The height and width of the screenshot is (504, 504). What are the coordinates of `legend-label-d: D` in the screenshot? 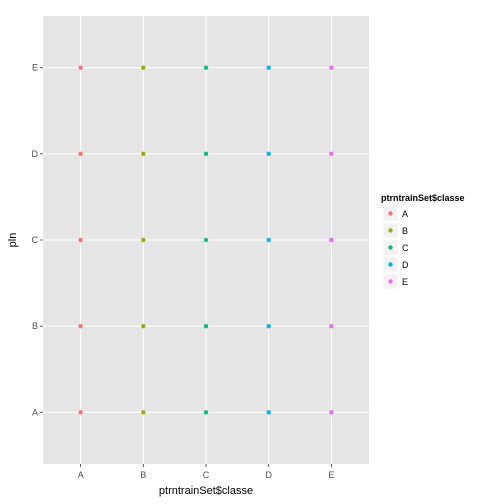 It's located at (405, 265).